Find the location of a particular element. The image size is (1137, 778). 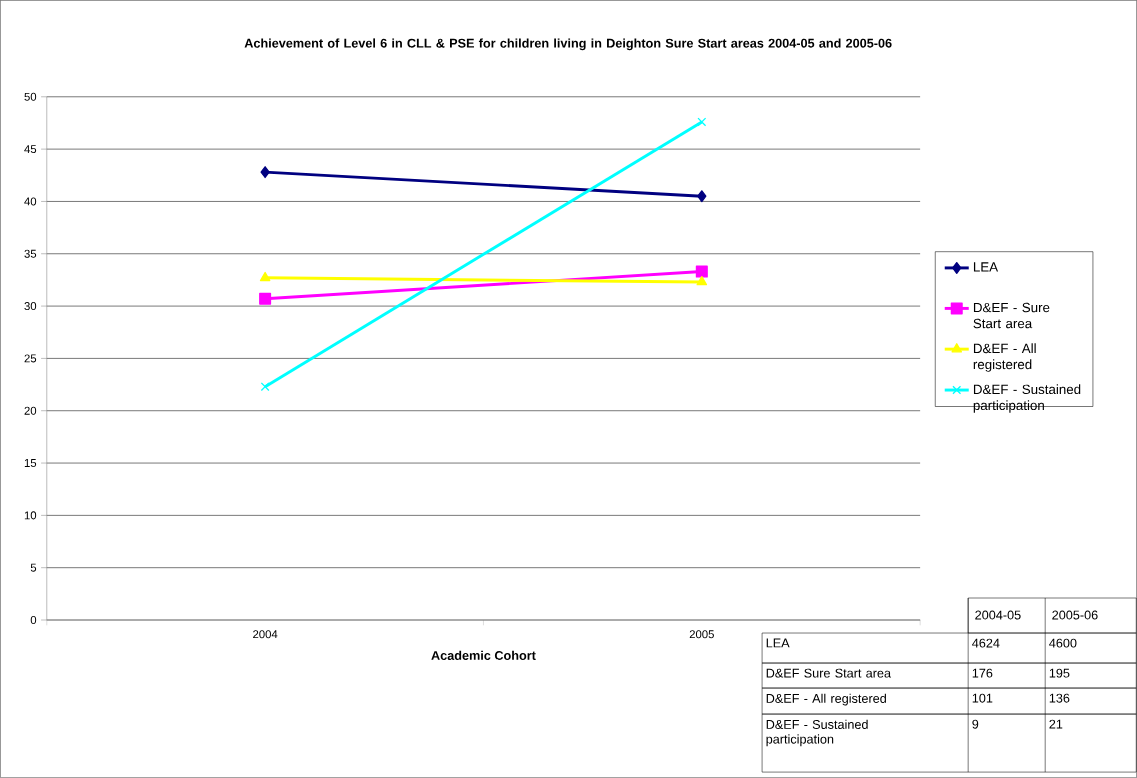

legend-label: D&EF - Sustained participation is located at coordinates (1027, 398).